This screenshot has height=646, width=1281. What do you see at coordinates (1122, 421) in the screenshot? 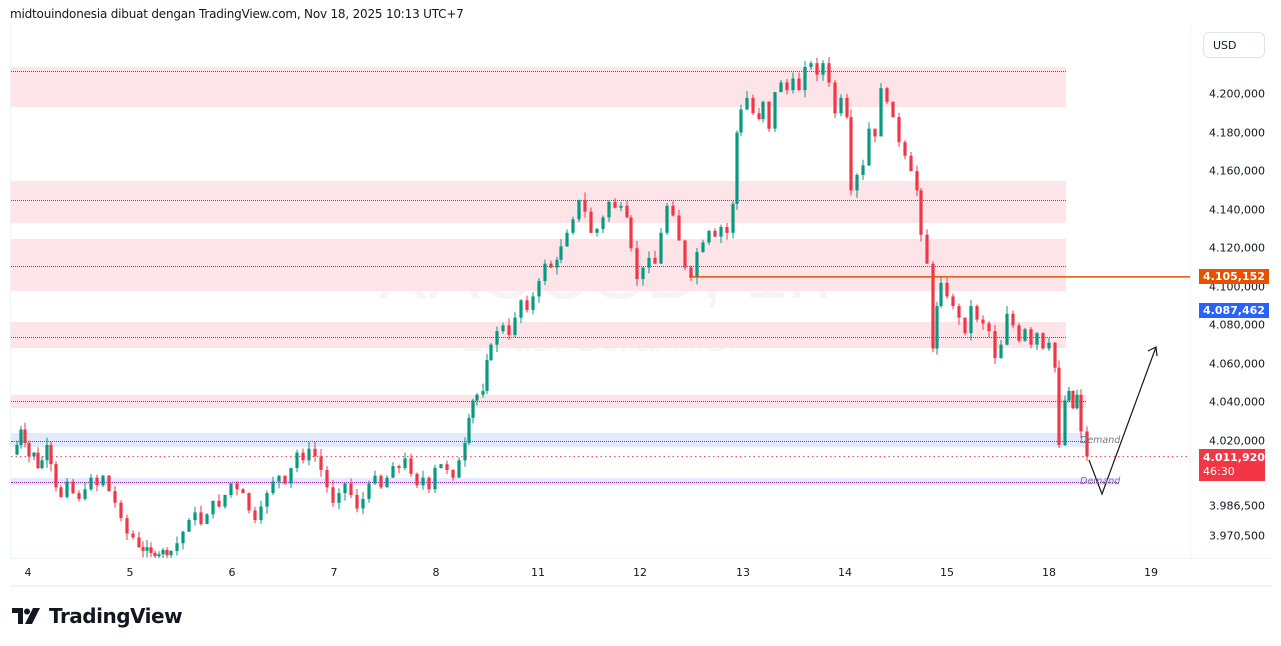
I see `projection-path` at bounding box center [1122, 421].